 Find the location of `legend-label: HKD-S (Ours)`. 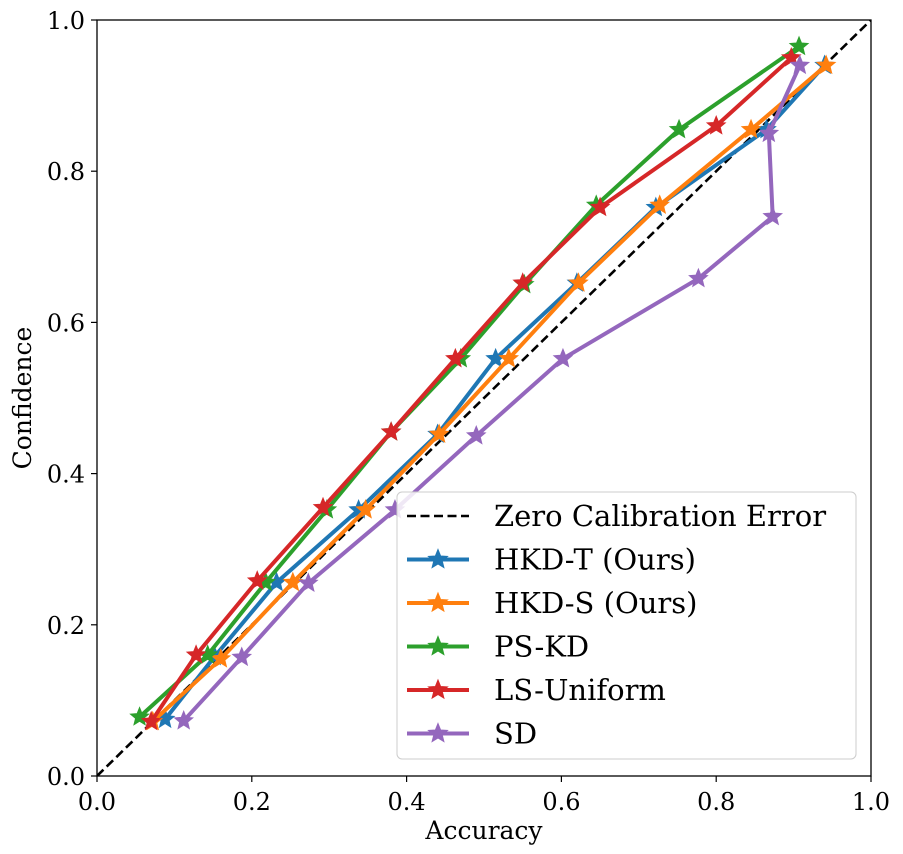

legend-label: HKD-S (Ours) is located at coordinates (595, 603).